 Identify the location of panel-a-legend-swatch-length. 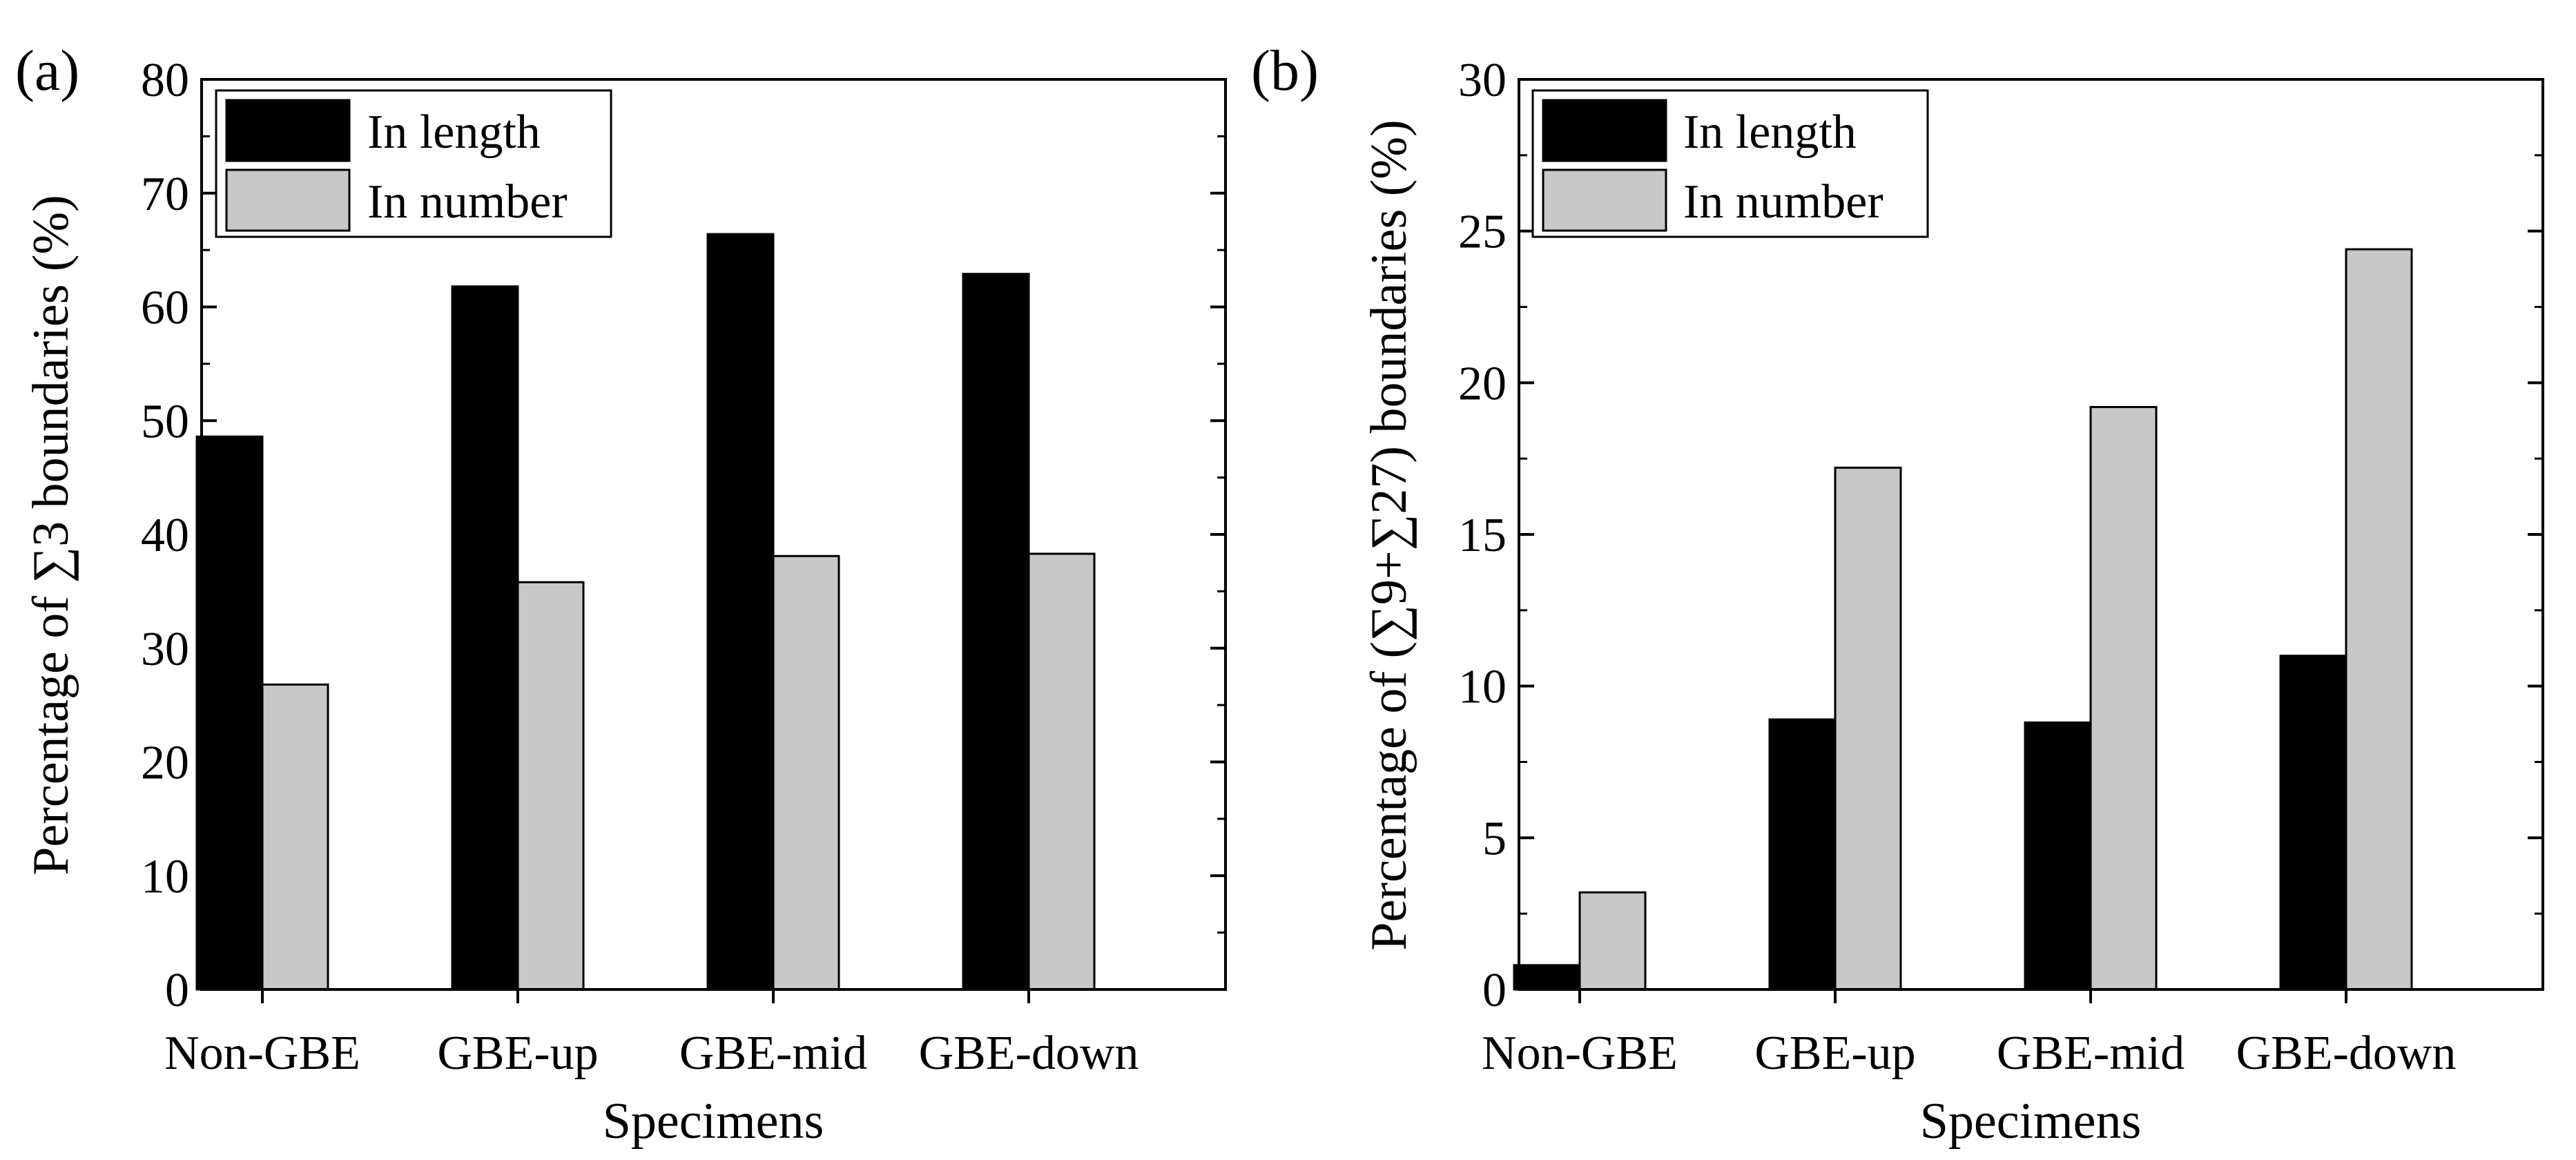
(288, 130).